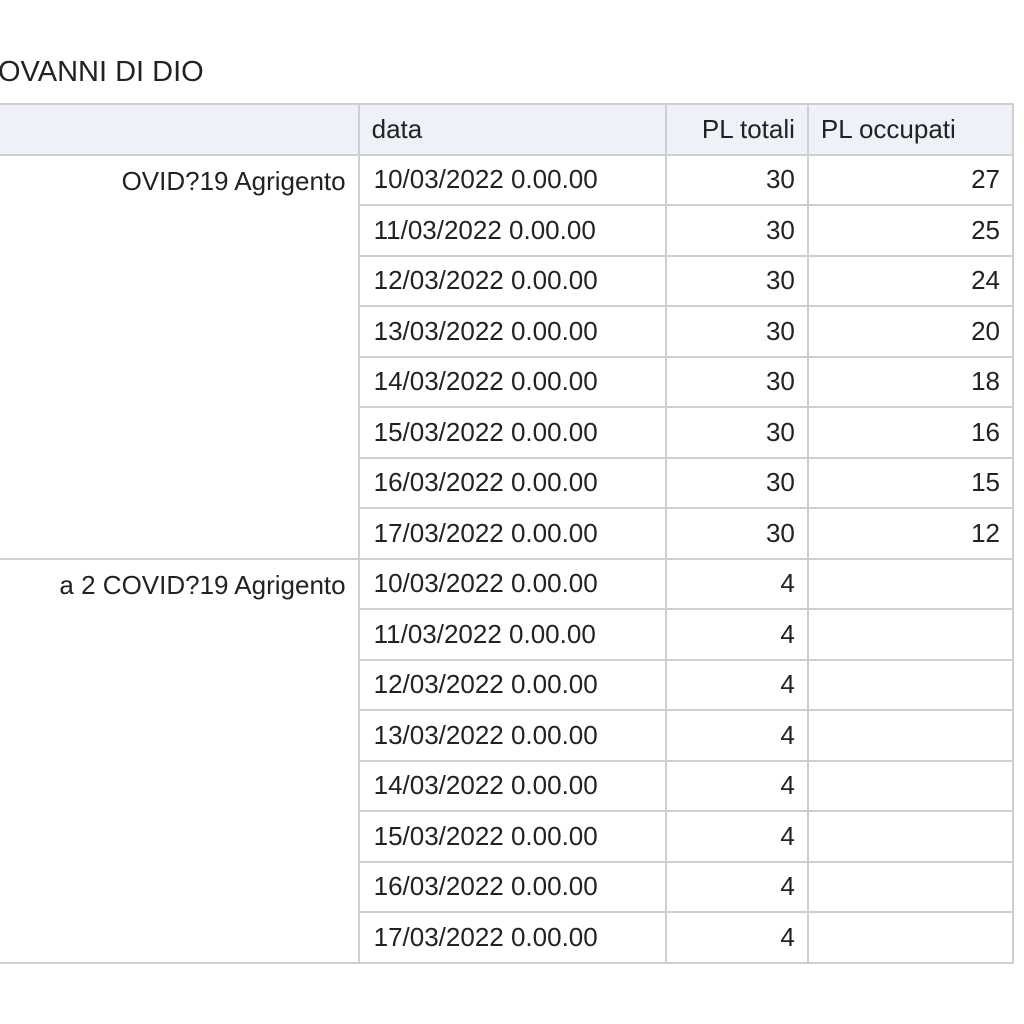 Image resolution: width=1024 pixels, height=1024 pixels. I want to click on table-row: 15/03/2022 0.00.00 4, so click(507, 836).